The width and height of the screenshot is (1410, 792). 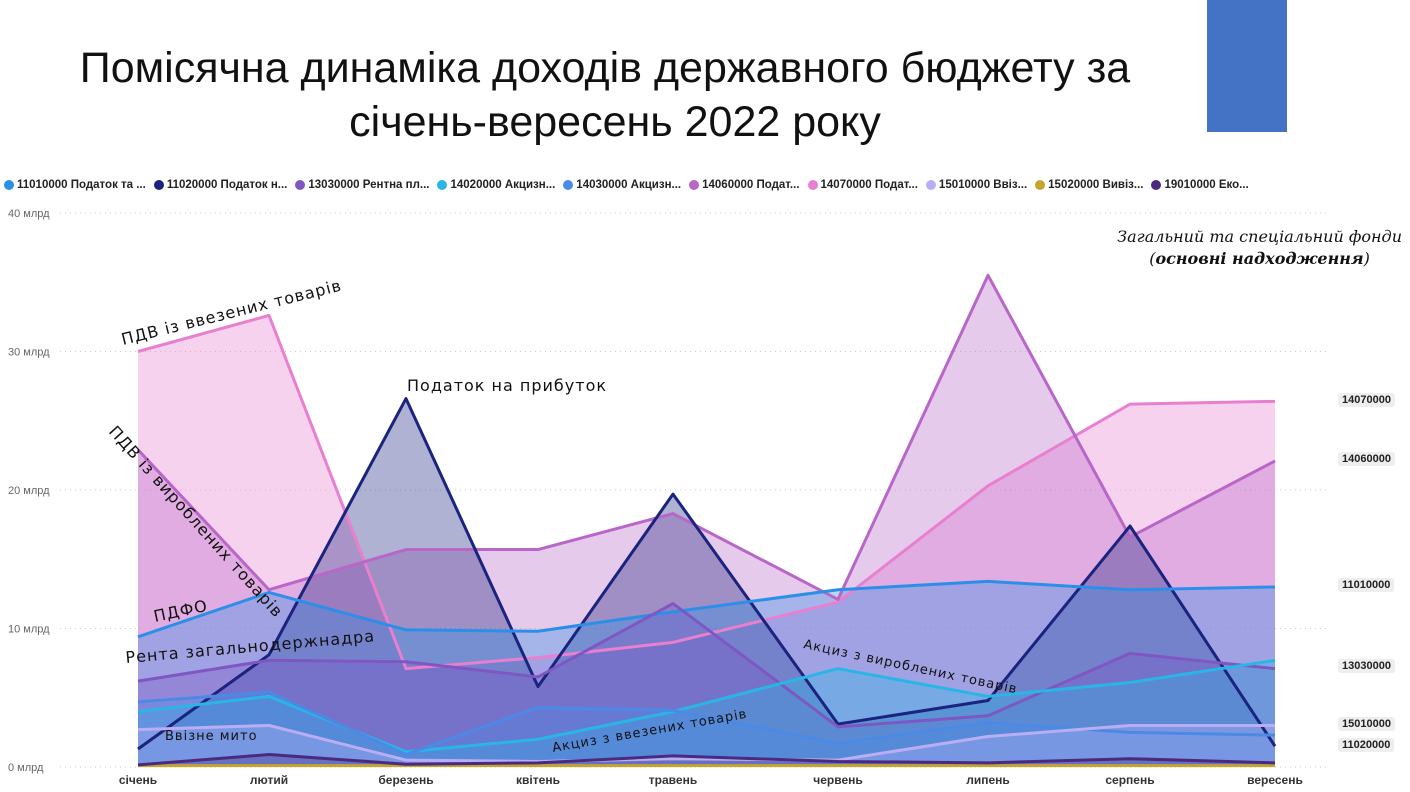 What do you see at coordinates (538, 780) in the screenshot?
I see `x-tick-label: квітень` at bounding box center [538, 780].